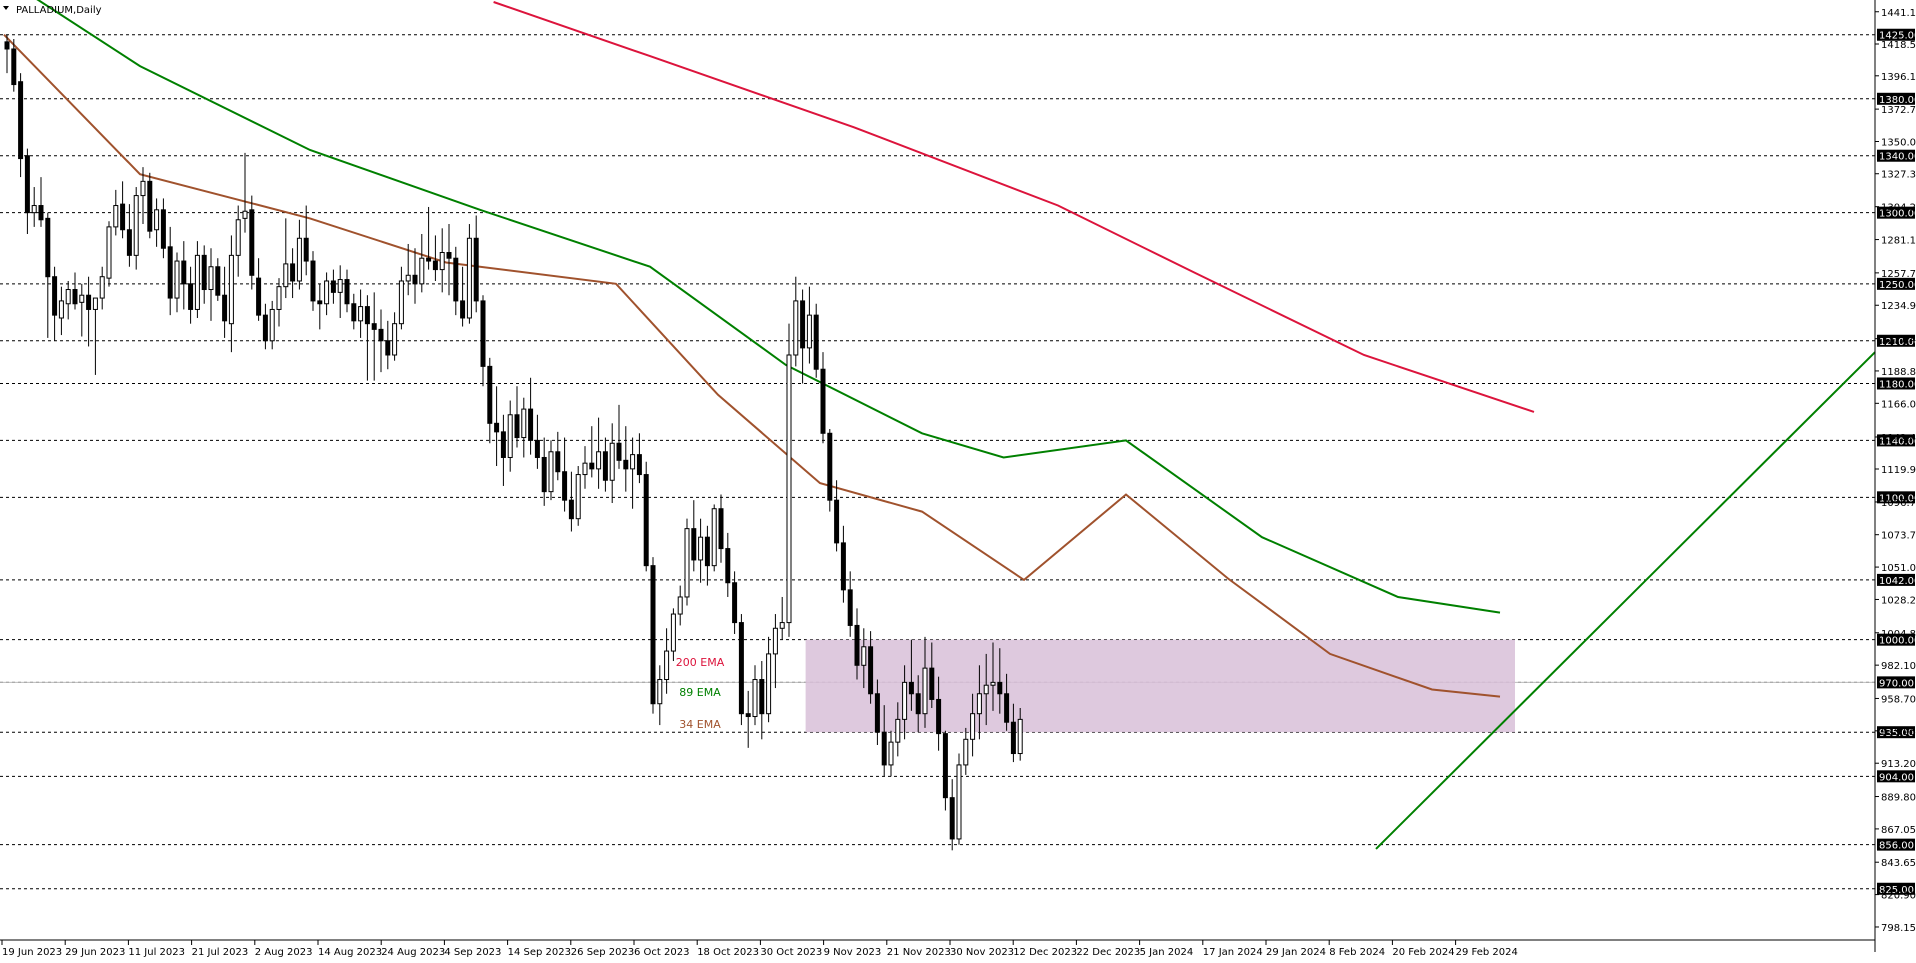 The height and width of the screenshot is (963, 1916). I want to click on price-tick-label: 1281.10, so click(1898, 241).